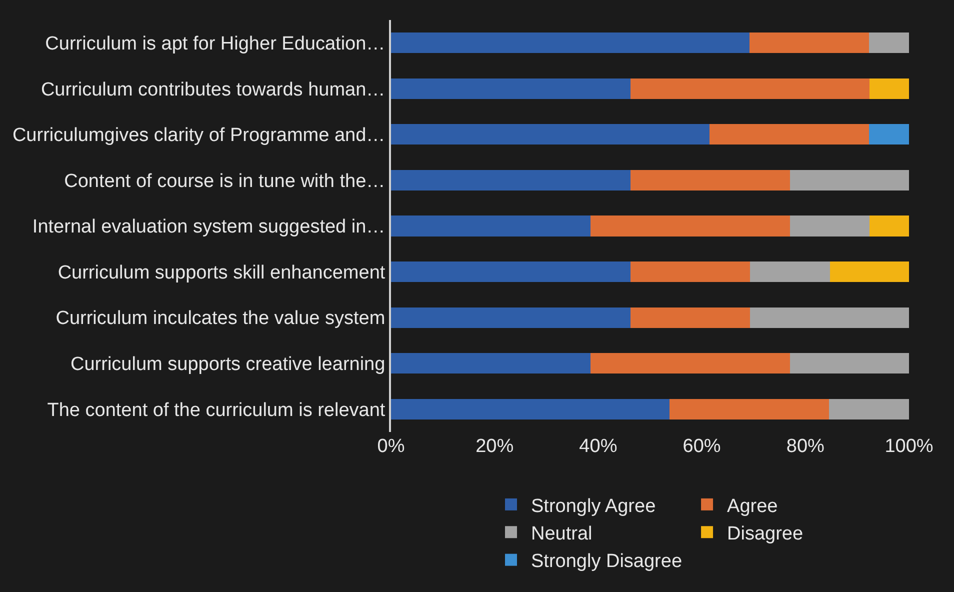 The height and width of the screenshot is (592, 954). What do you see at coordinates (593, 506) in the screenshot?
I see `legend-label: Strongly Agree` at bounding box center [593, 506].